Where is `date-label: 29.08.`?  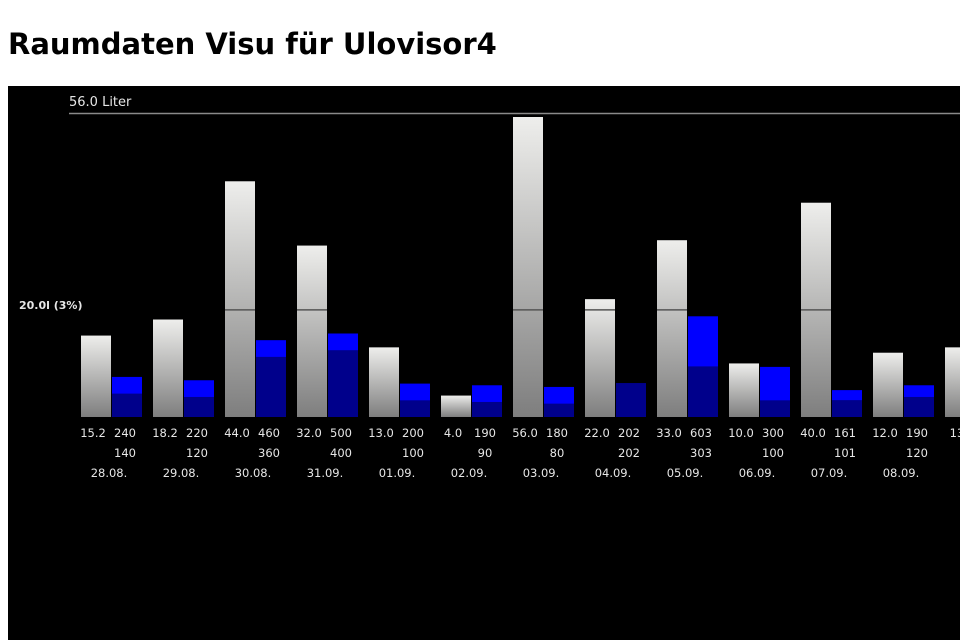
date-label: 29.08. is located at coordinates (181, 473).